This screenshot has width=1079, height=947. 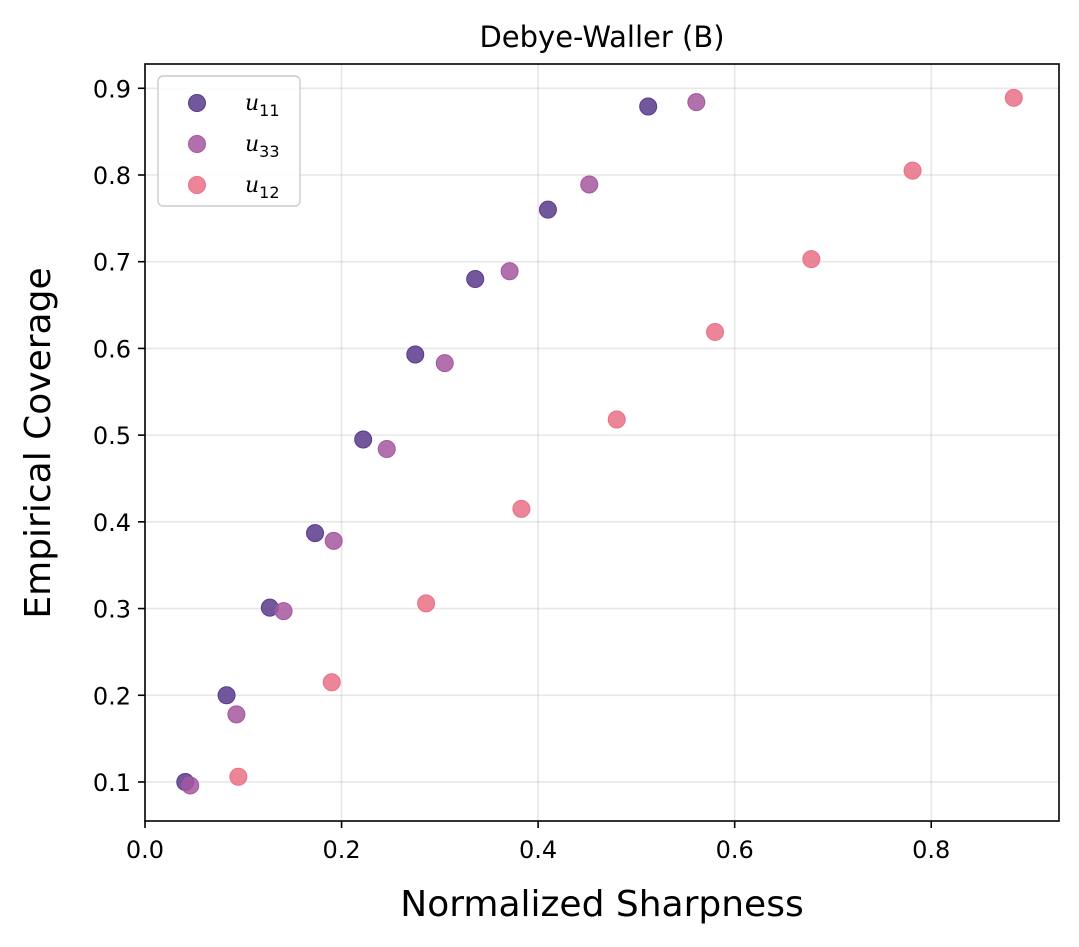 What do you see at coordinates (269, 110) in the screenshot?
I see `legend-label-subscript: 11` at bounding box center [269, 110].